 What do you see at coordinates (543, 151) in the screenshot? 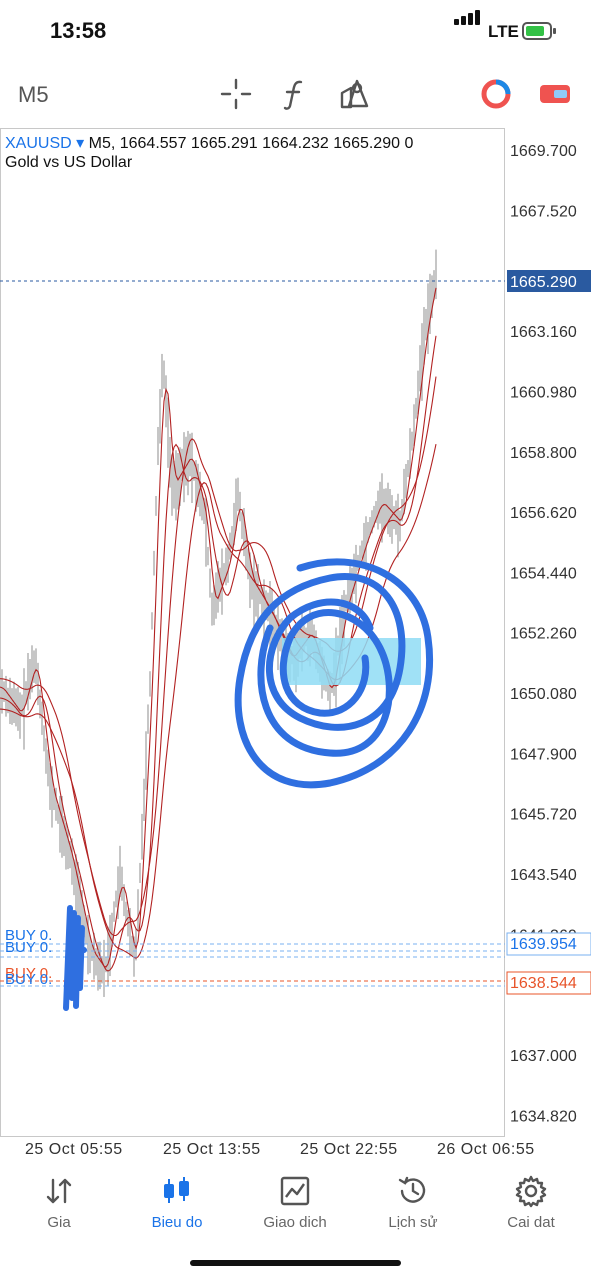
I see `y-tick: 1669.700` at bounding box center [543, 151].